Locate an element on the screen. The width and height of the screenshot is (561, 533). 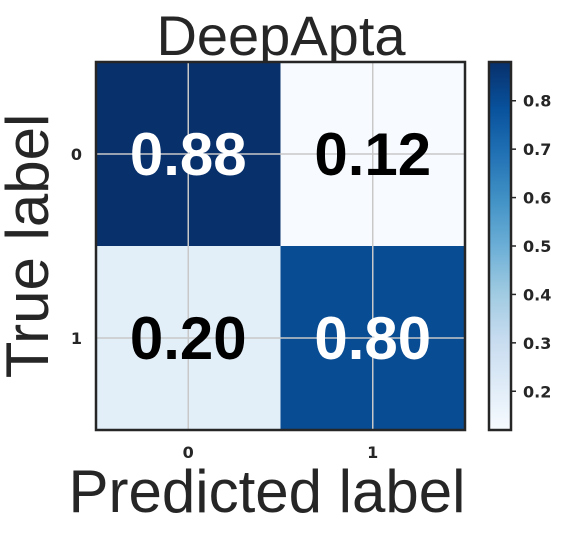
colorbar-tick-label: 0.8 is located at coordinates (537, 101).